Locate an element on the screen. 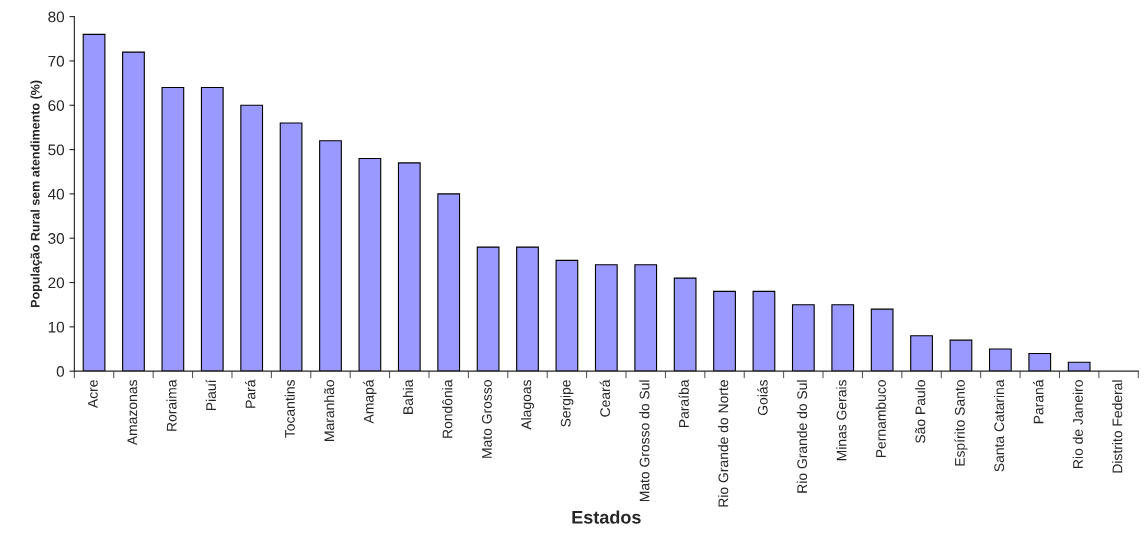 This screenshot has height=554, width=1144. x-tick-label: Pernambuco is located at coordinates (880, 419).